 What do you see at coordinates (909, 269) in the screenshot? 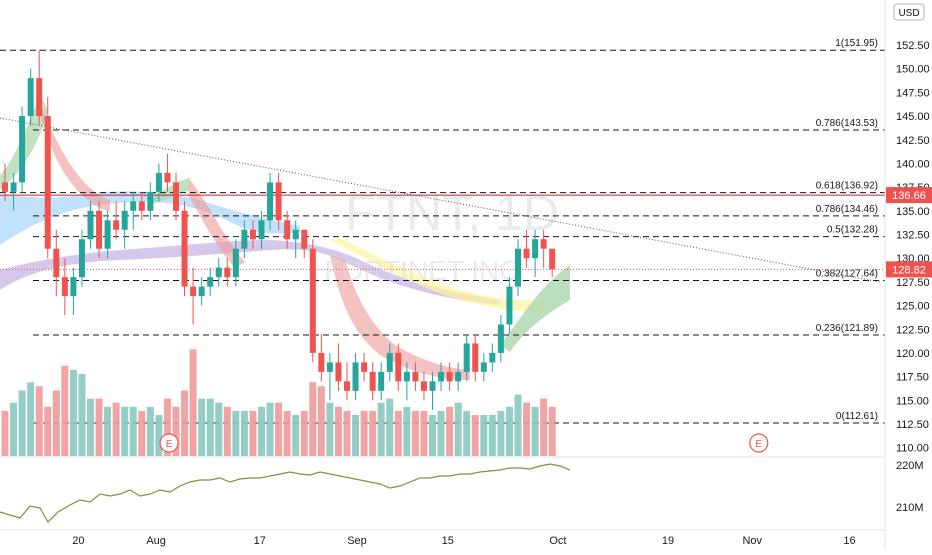
I see `last-price-tag: 128.82` at bounding box center [909, 269].